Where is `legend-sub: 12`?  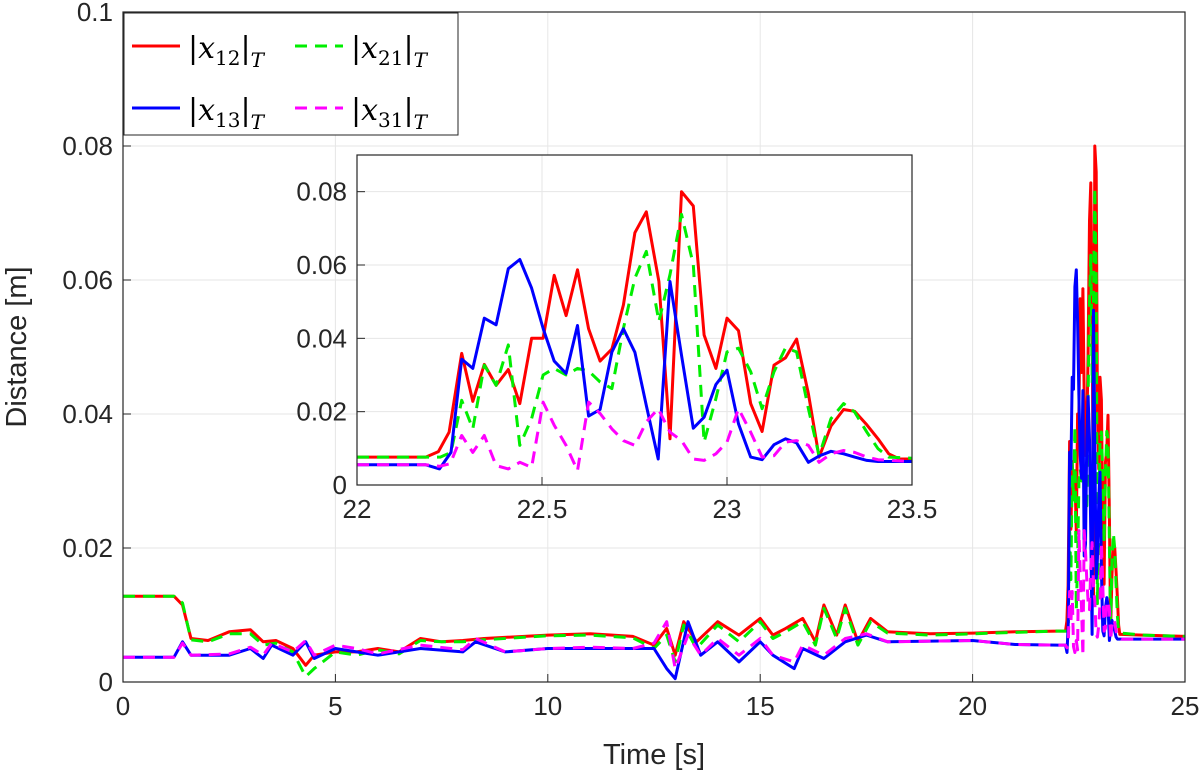
legend-sub: 12 is located at coordinates (227, 58).